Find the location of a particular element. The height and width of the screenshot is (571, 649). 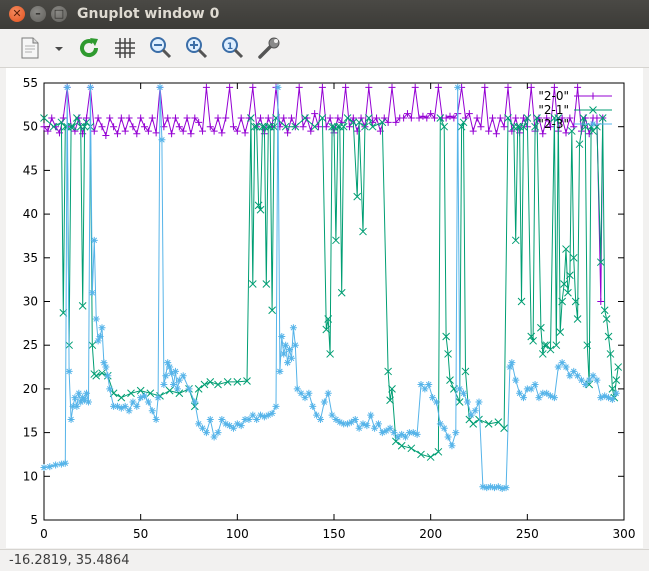

x-tick-label: 0 is located at coordinates (44, 534).